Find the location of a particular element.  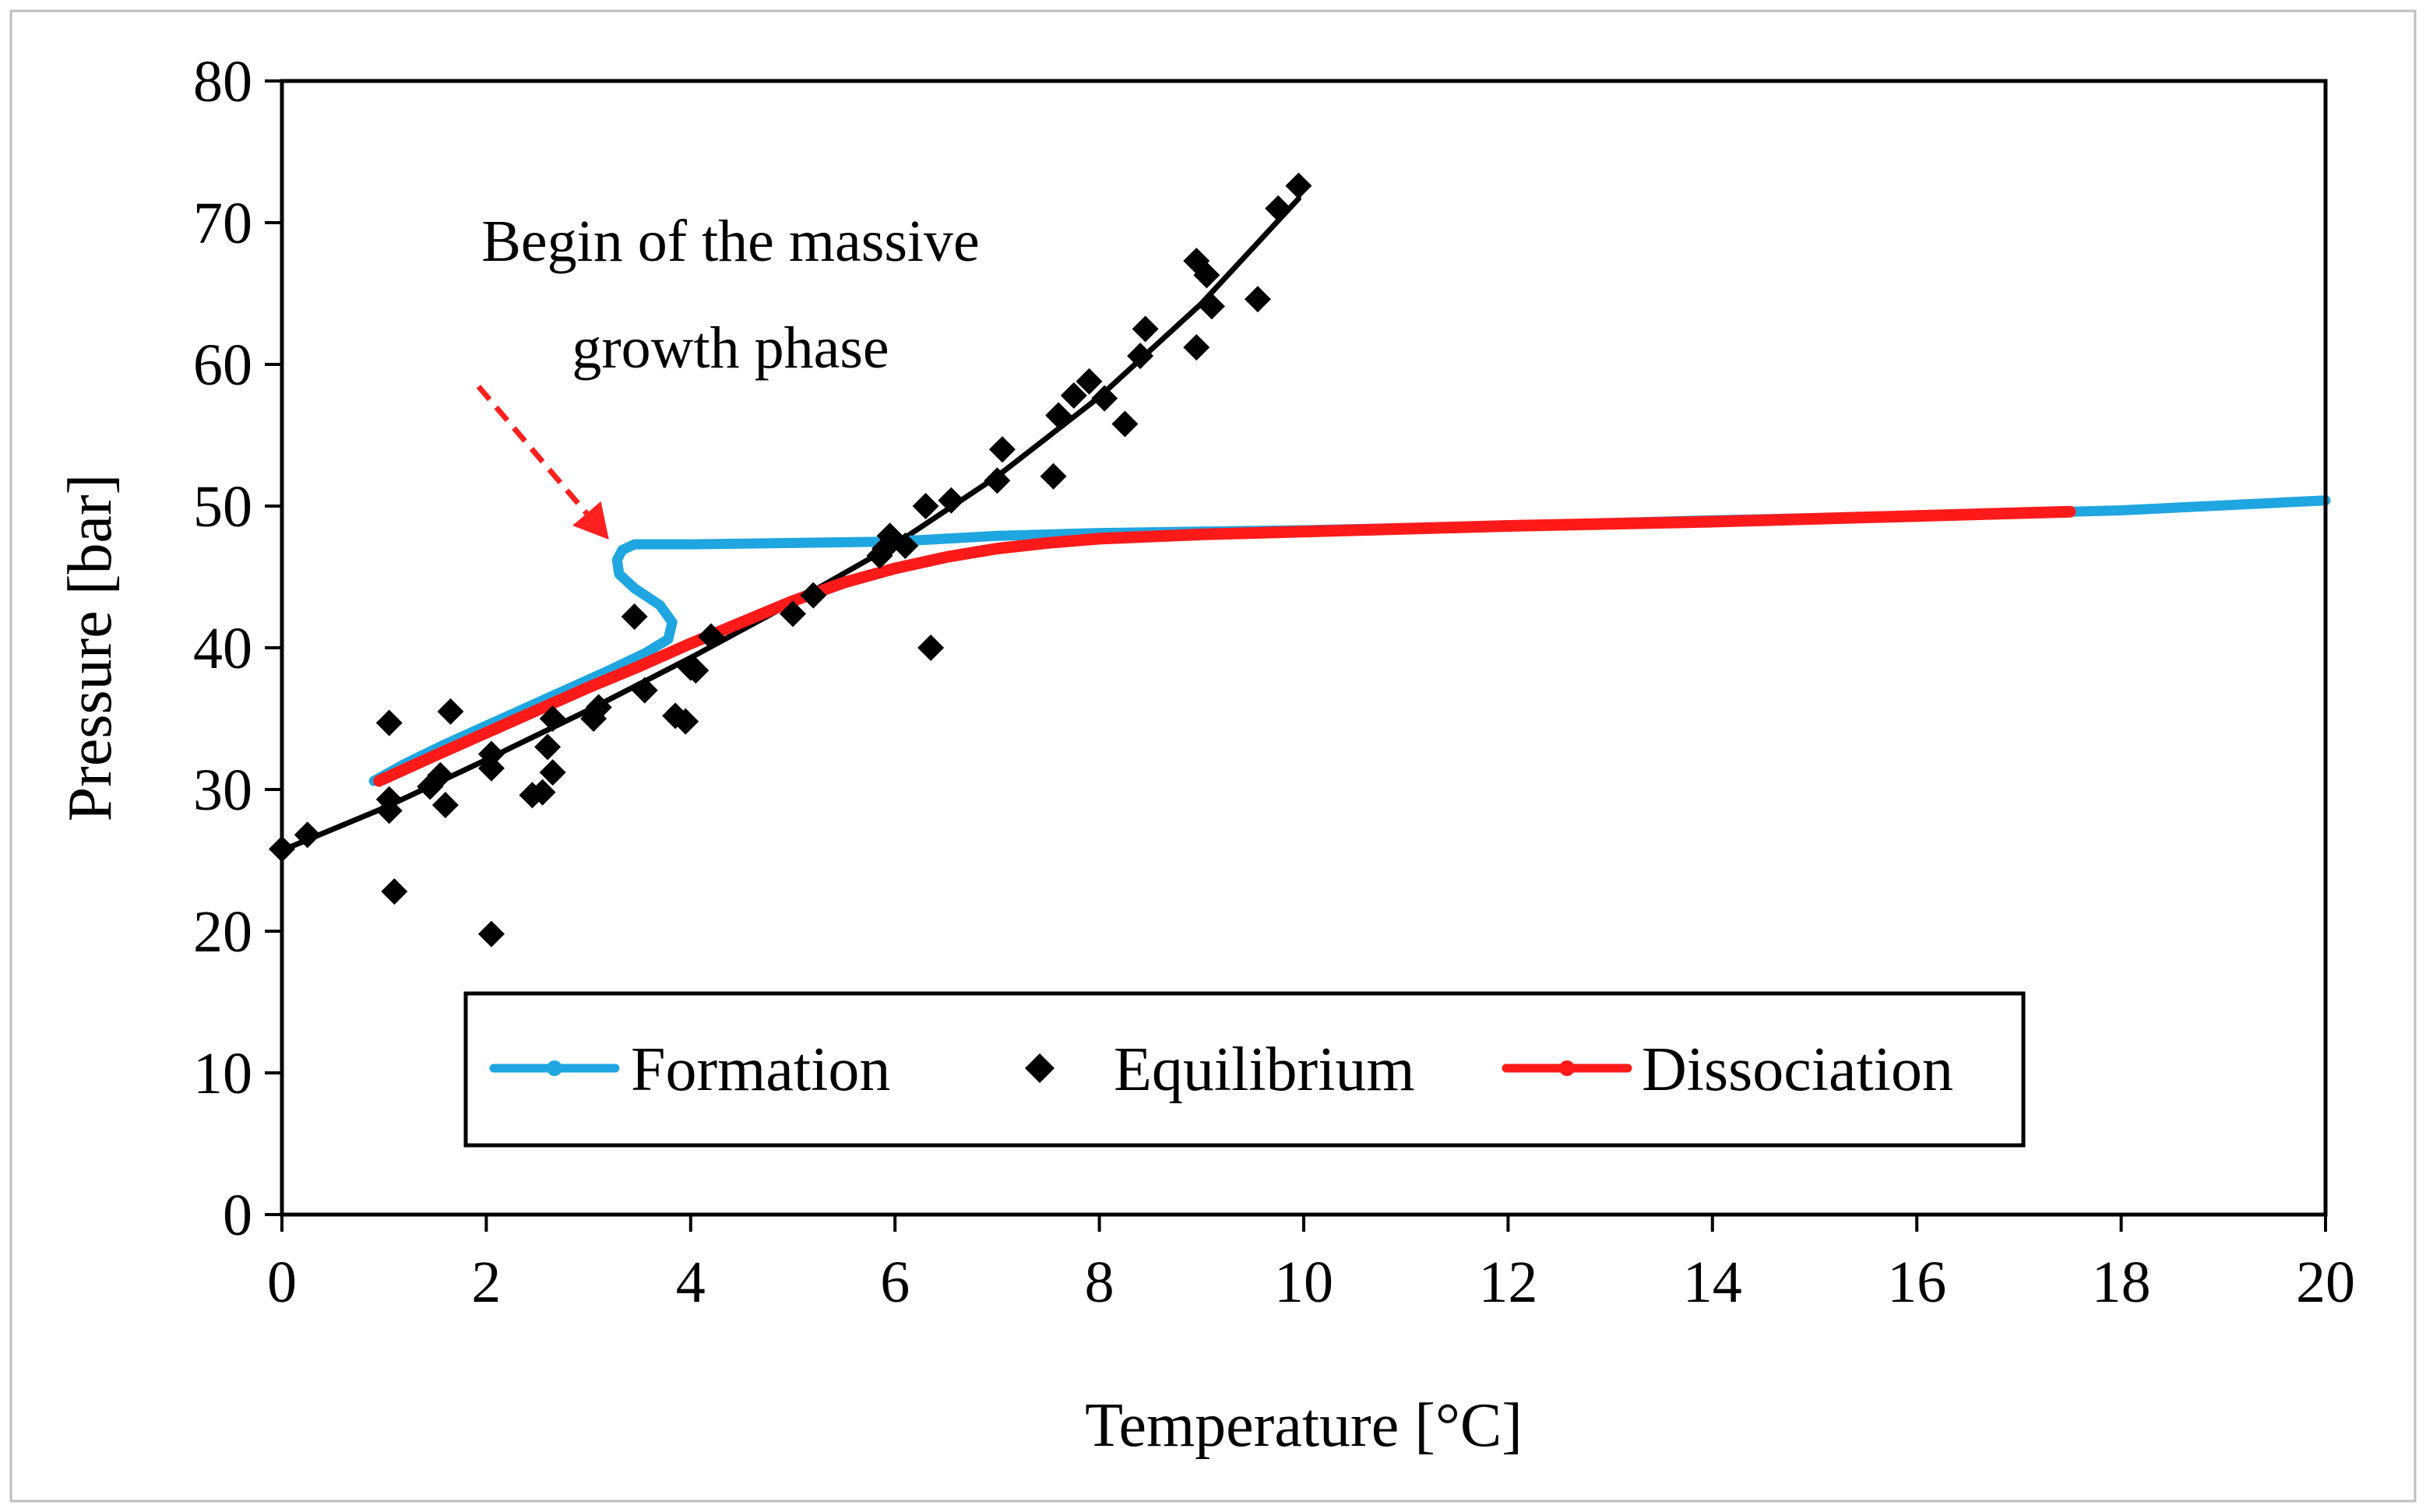

annotation-arrow-head is located at coordinates (590, 520).